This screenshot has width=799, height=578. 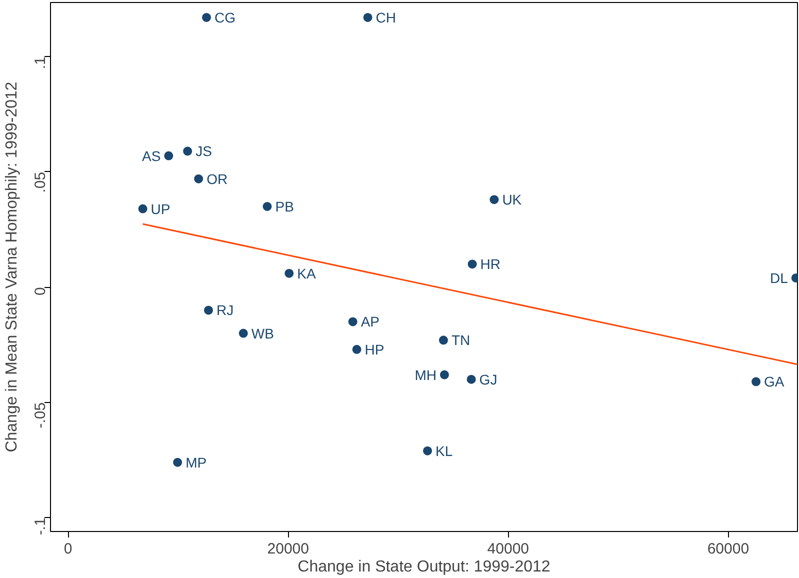 What do you see at coordinates (160, 208) in the screenshot?
I see `data-label: UP` at bounding box center [160, 208].